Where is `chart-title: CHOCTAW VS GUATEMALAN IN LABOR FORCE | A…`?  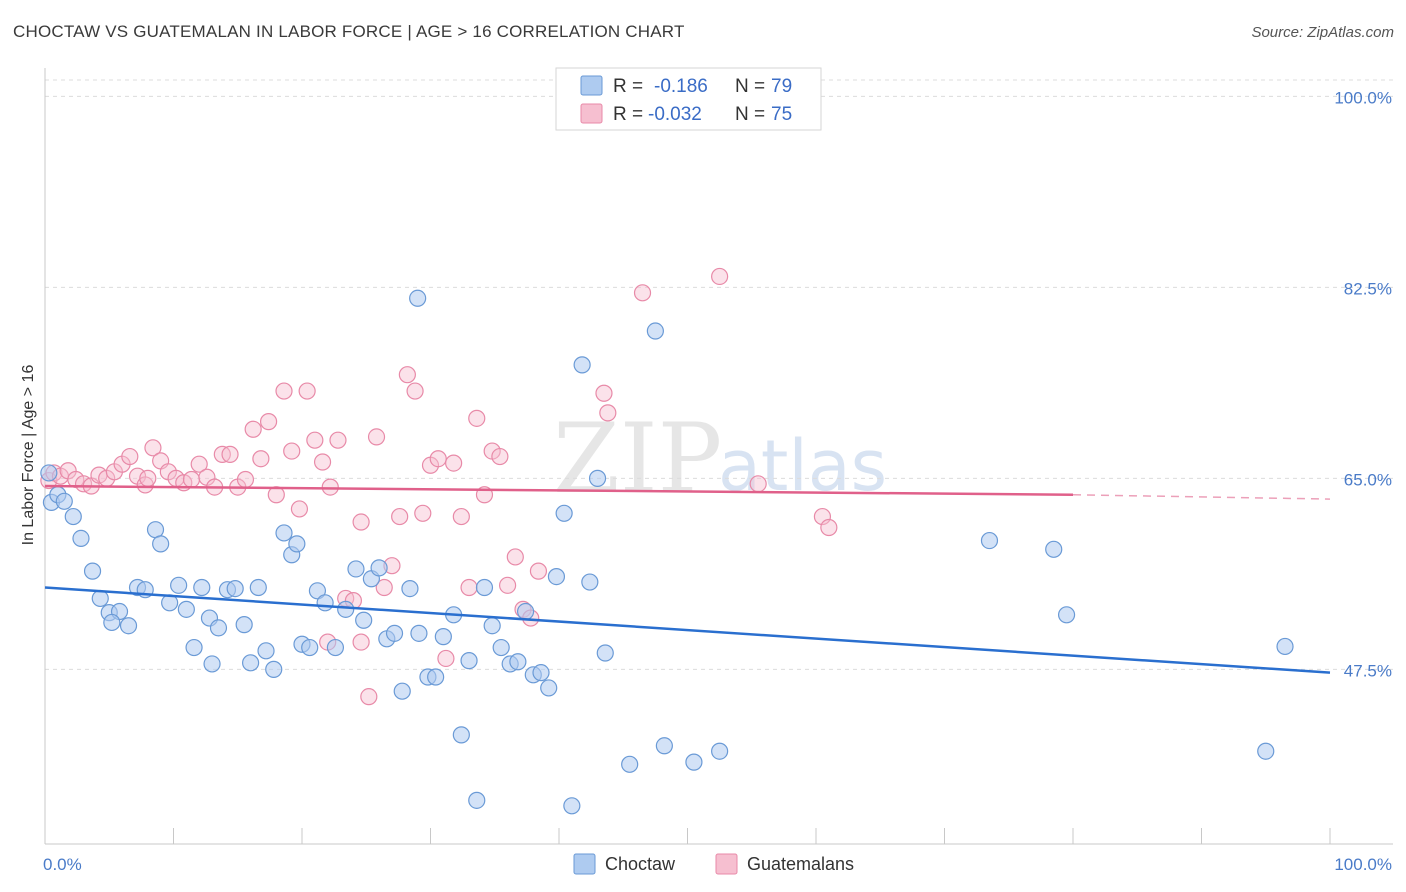
chart-title: CHOCTAW VS GUATEMALAN IN LABOR FORCE | A… is located at coordinates (349, 31).